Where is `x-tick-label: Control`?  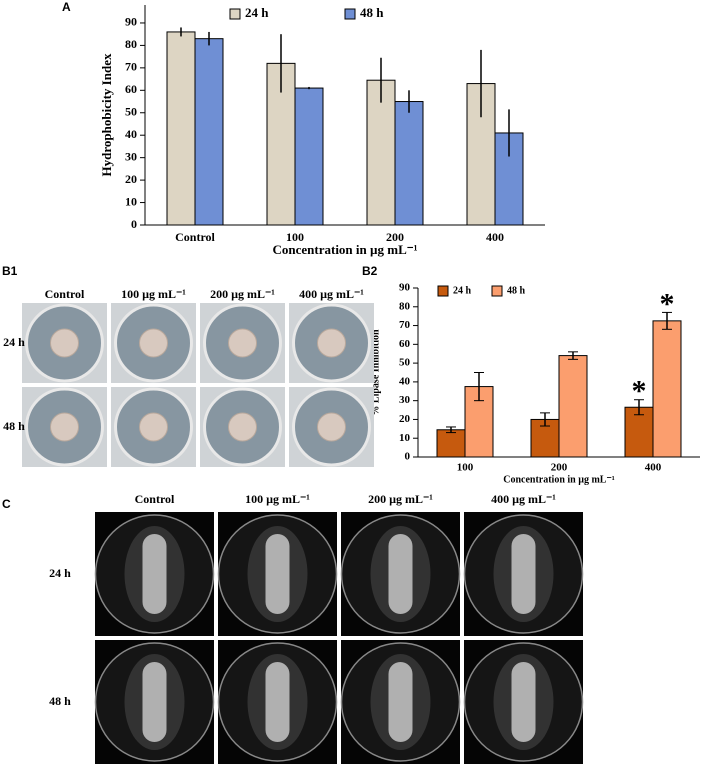 x-tick-label: Control is located at coordinates (195, 237).